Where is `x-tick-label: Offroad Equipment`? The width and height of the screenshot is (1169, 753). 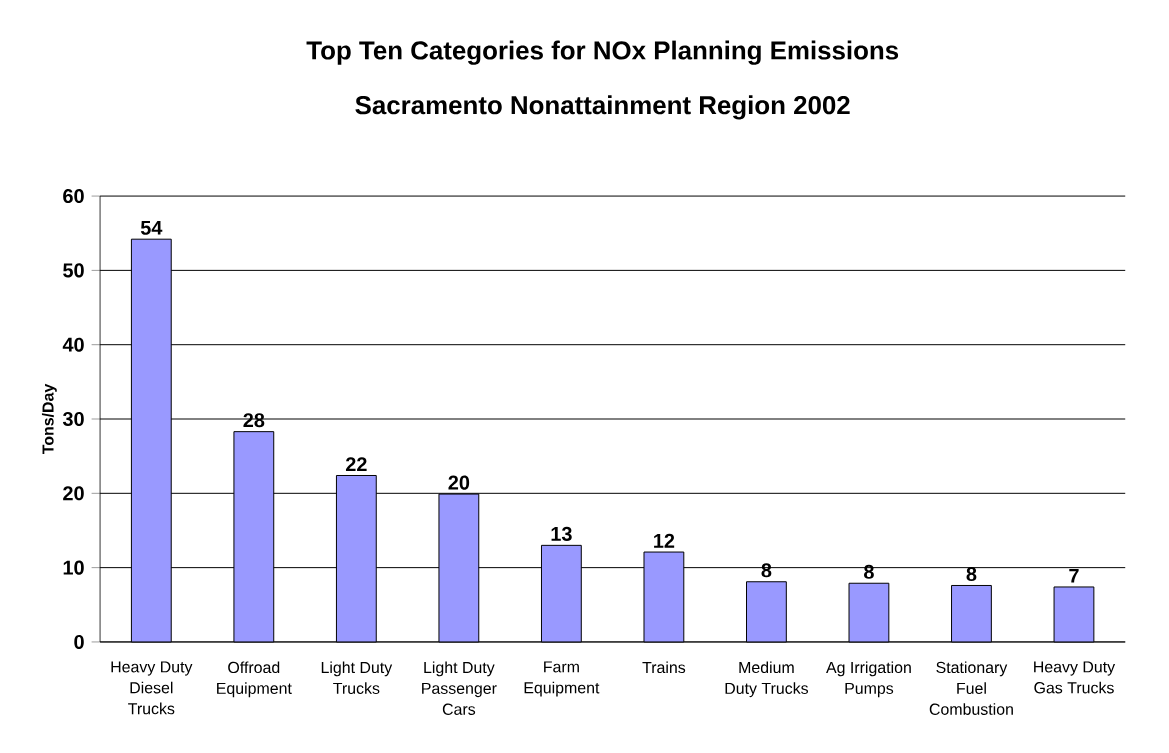 x-tick-label: Offroad Equipment is located at coordinates (254, 679).